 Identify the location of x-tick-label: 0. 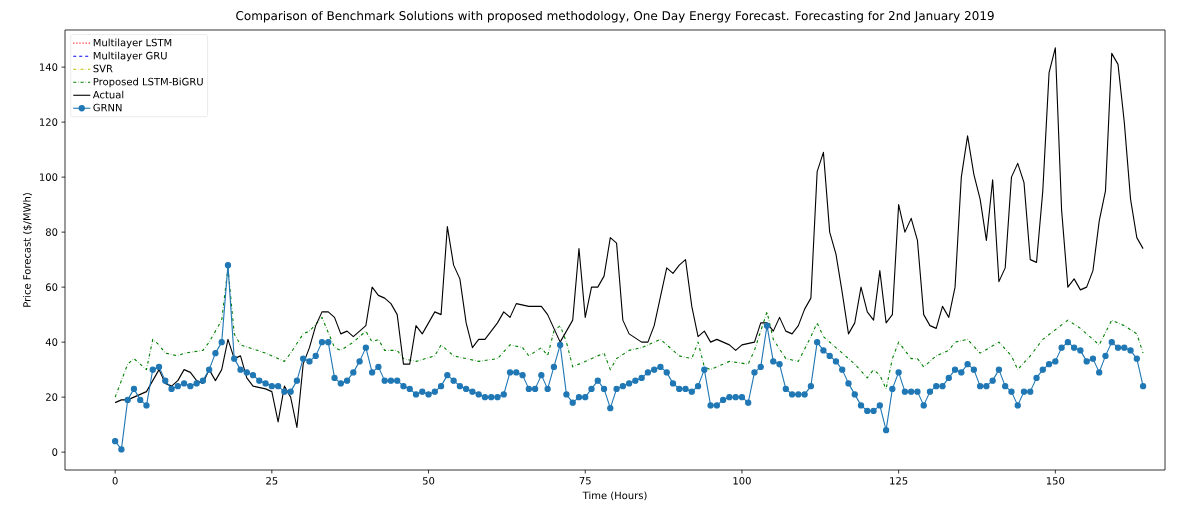
(115, 481).